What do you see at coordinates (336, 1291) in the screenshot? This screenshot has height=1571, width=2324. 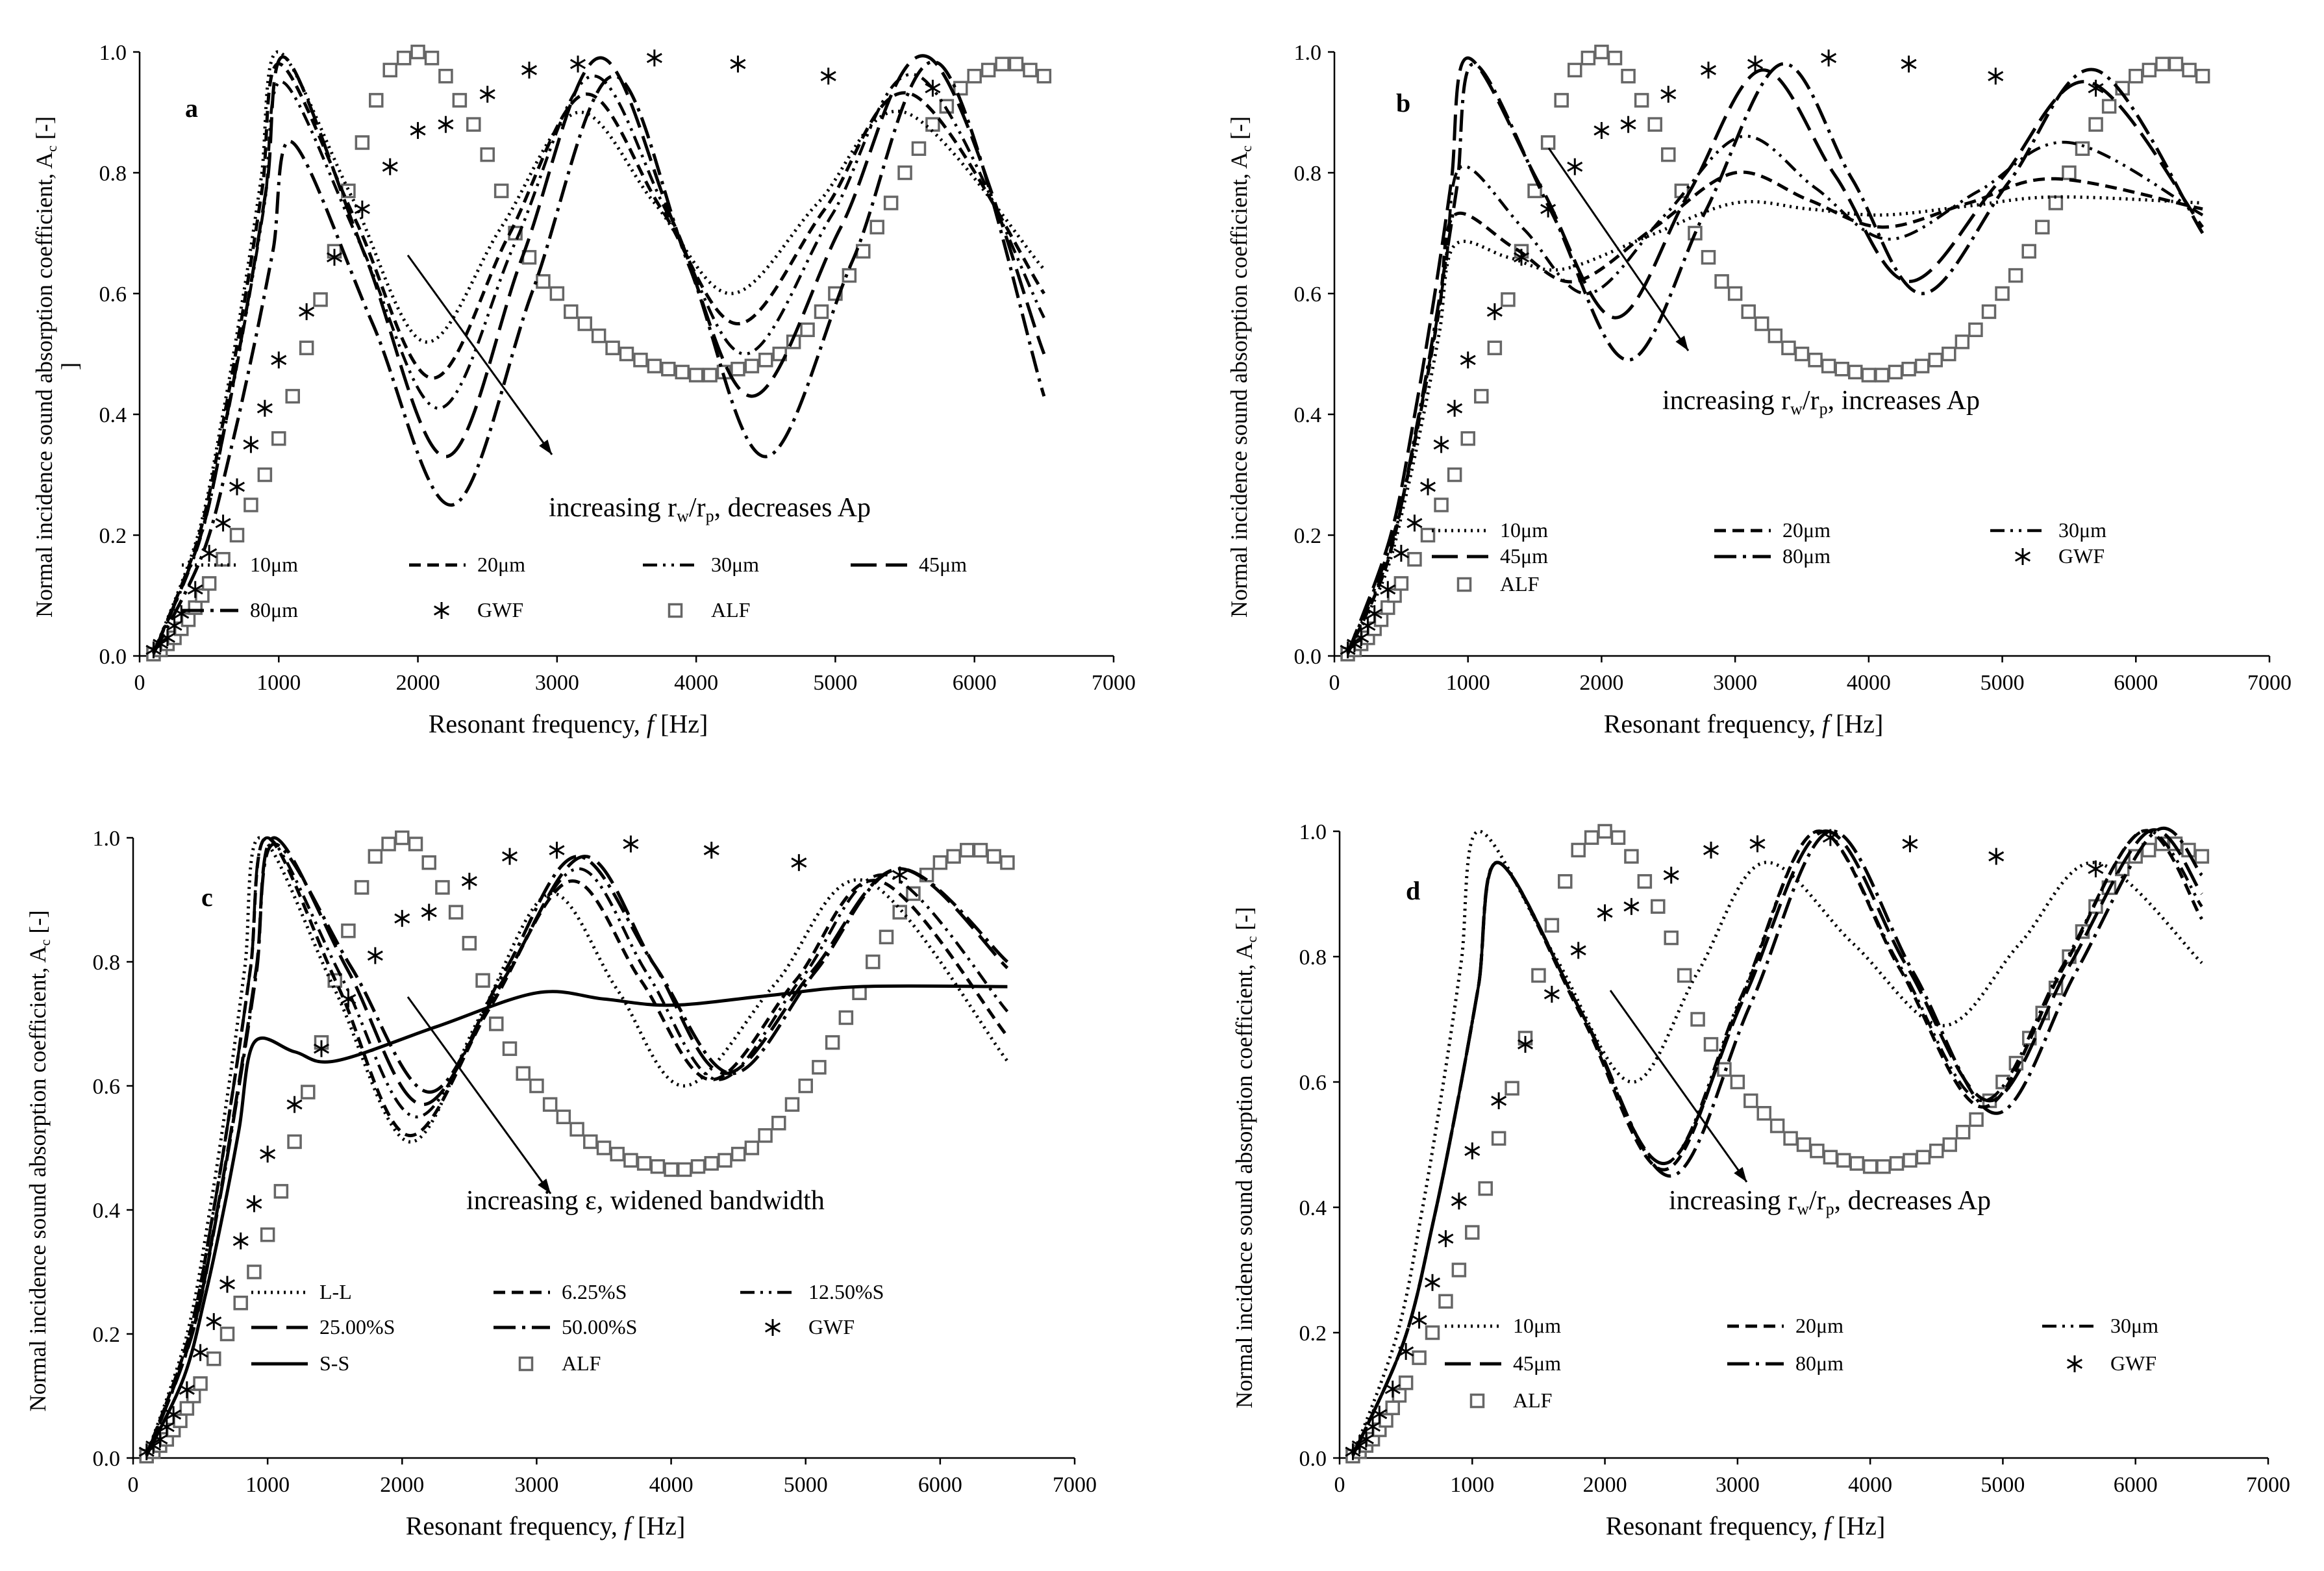 I see `legend-label: L-L` at bounding box center [336, 1291].